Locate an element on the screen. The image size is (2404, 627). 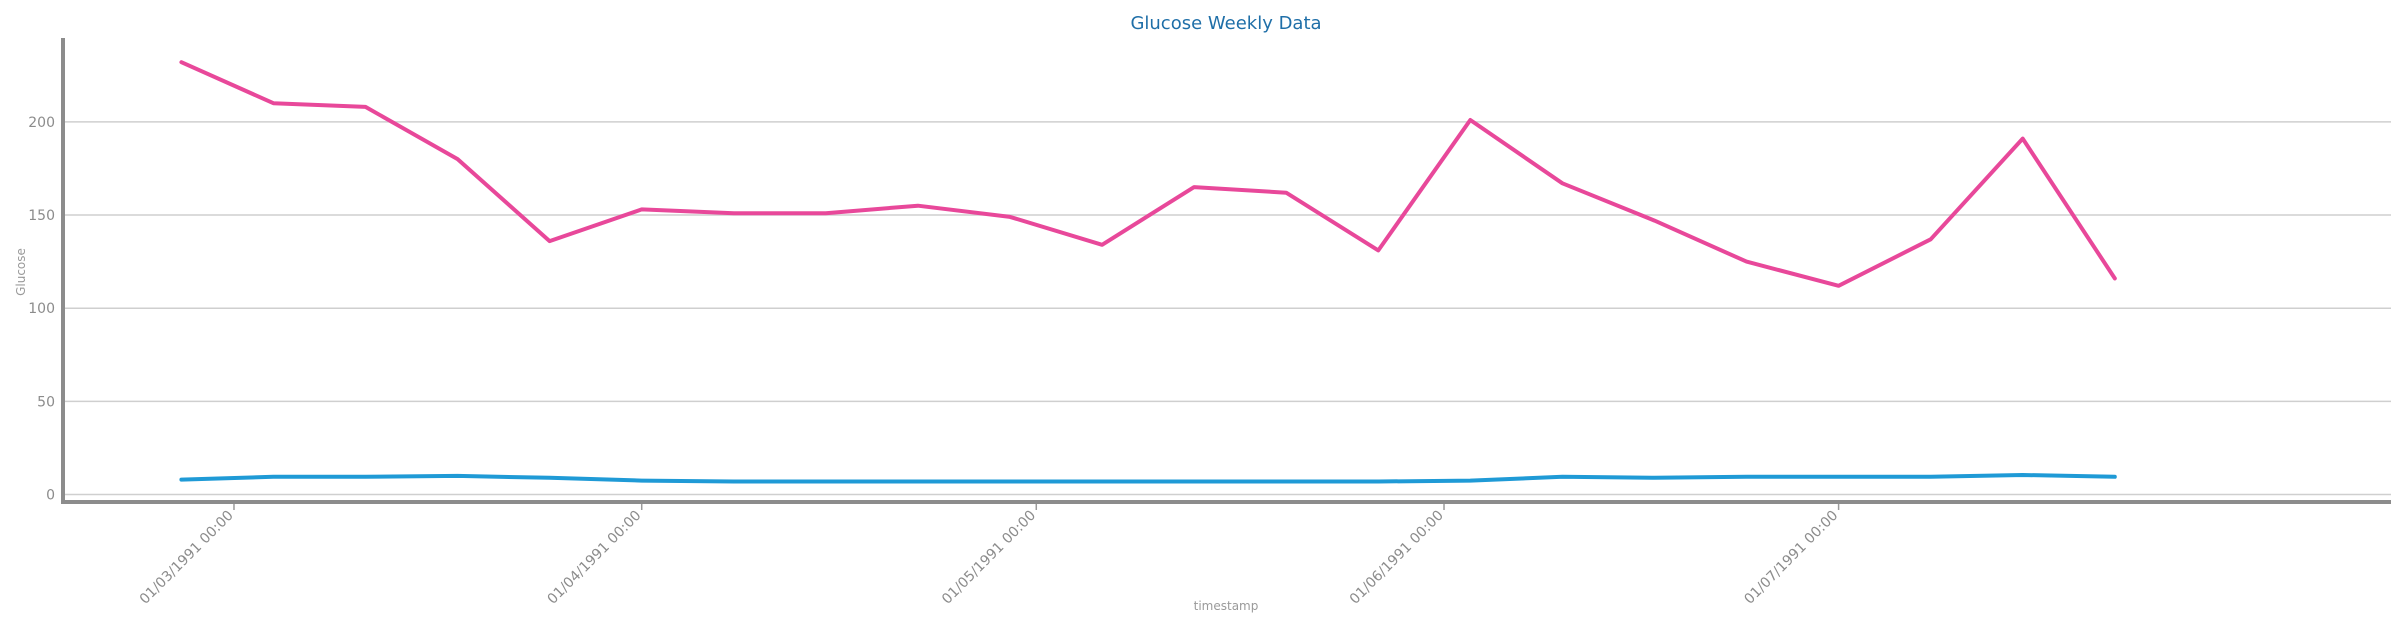
y-tick-labels: 0 50 100 150 200 is located at coordinates (41, 309).